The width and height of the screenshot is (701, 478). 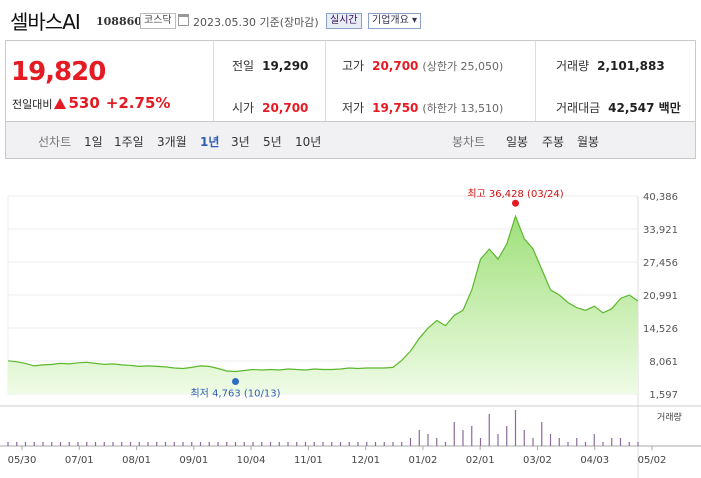 I want to click on tab-3m: 3개월, so click(x=172, y=142).